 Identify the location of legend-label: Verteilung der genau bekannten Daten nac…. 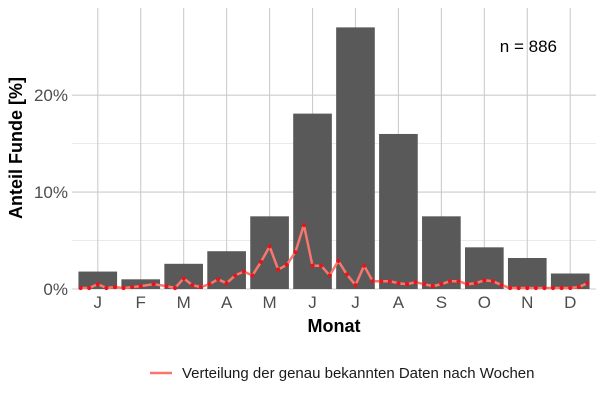
(358, 373).